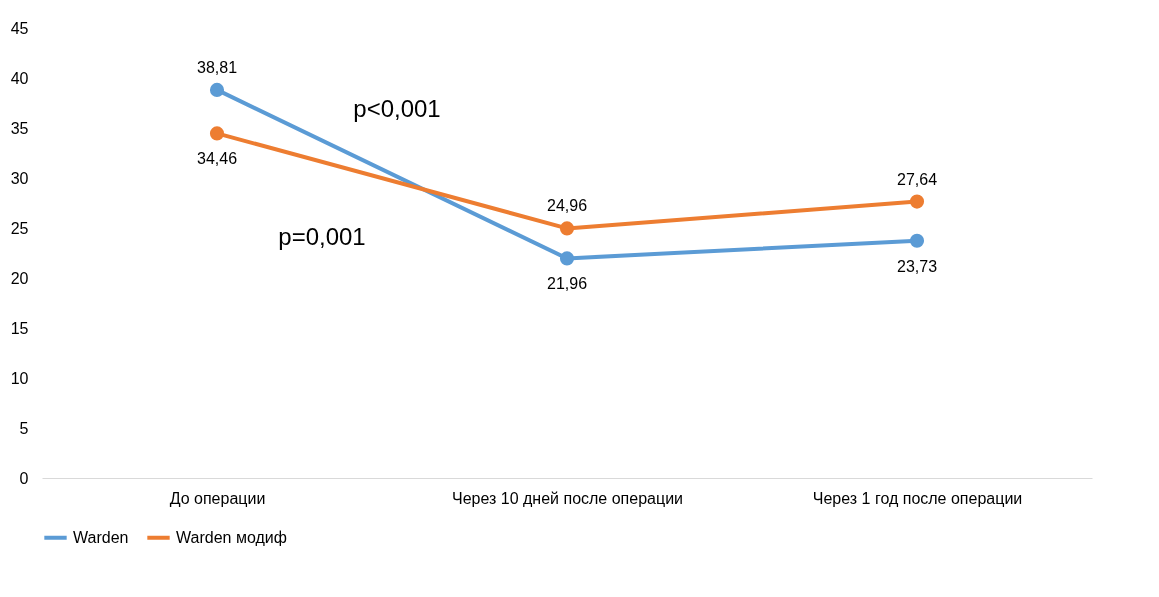 This screenshot has width=1159, height=597. I want to click on y-tick-label: 5, so click(24, 428).